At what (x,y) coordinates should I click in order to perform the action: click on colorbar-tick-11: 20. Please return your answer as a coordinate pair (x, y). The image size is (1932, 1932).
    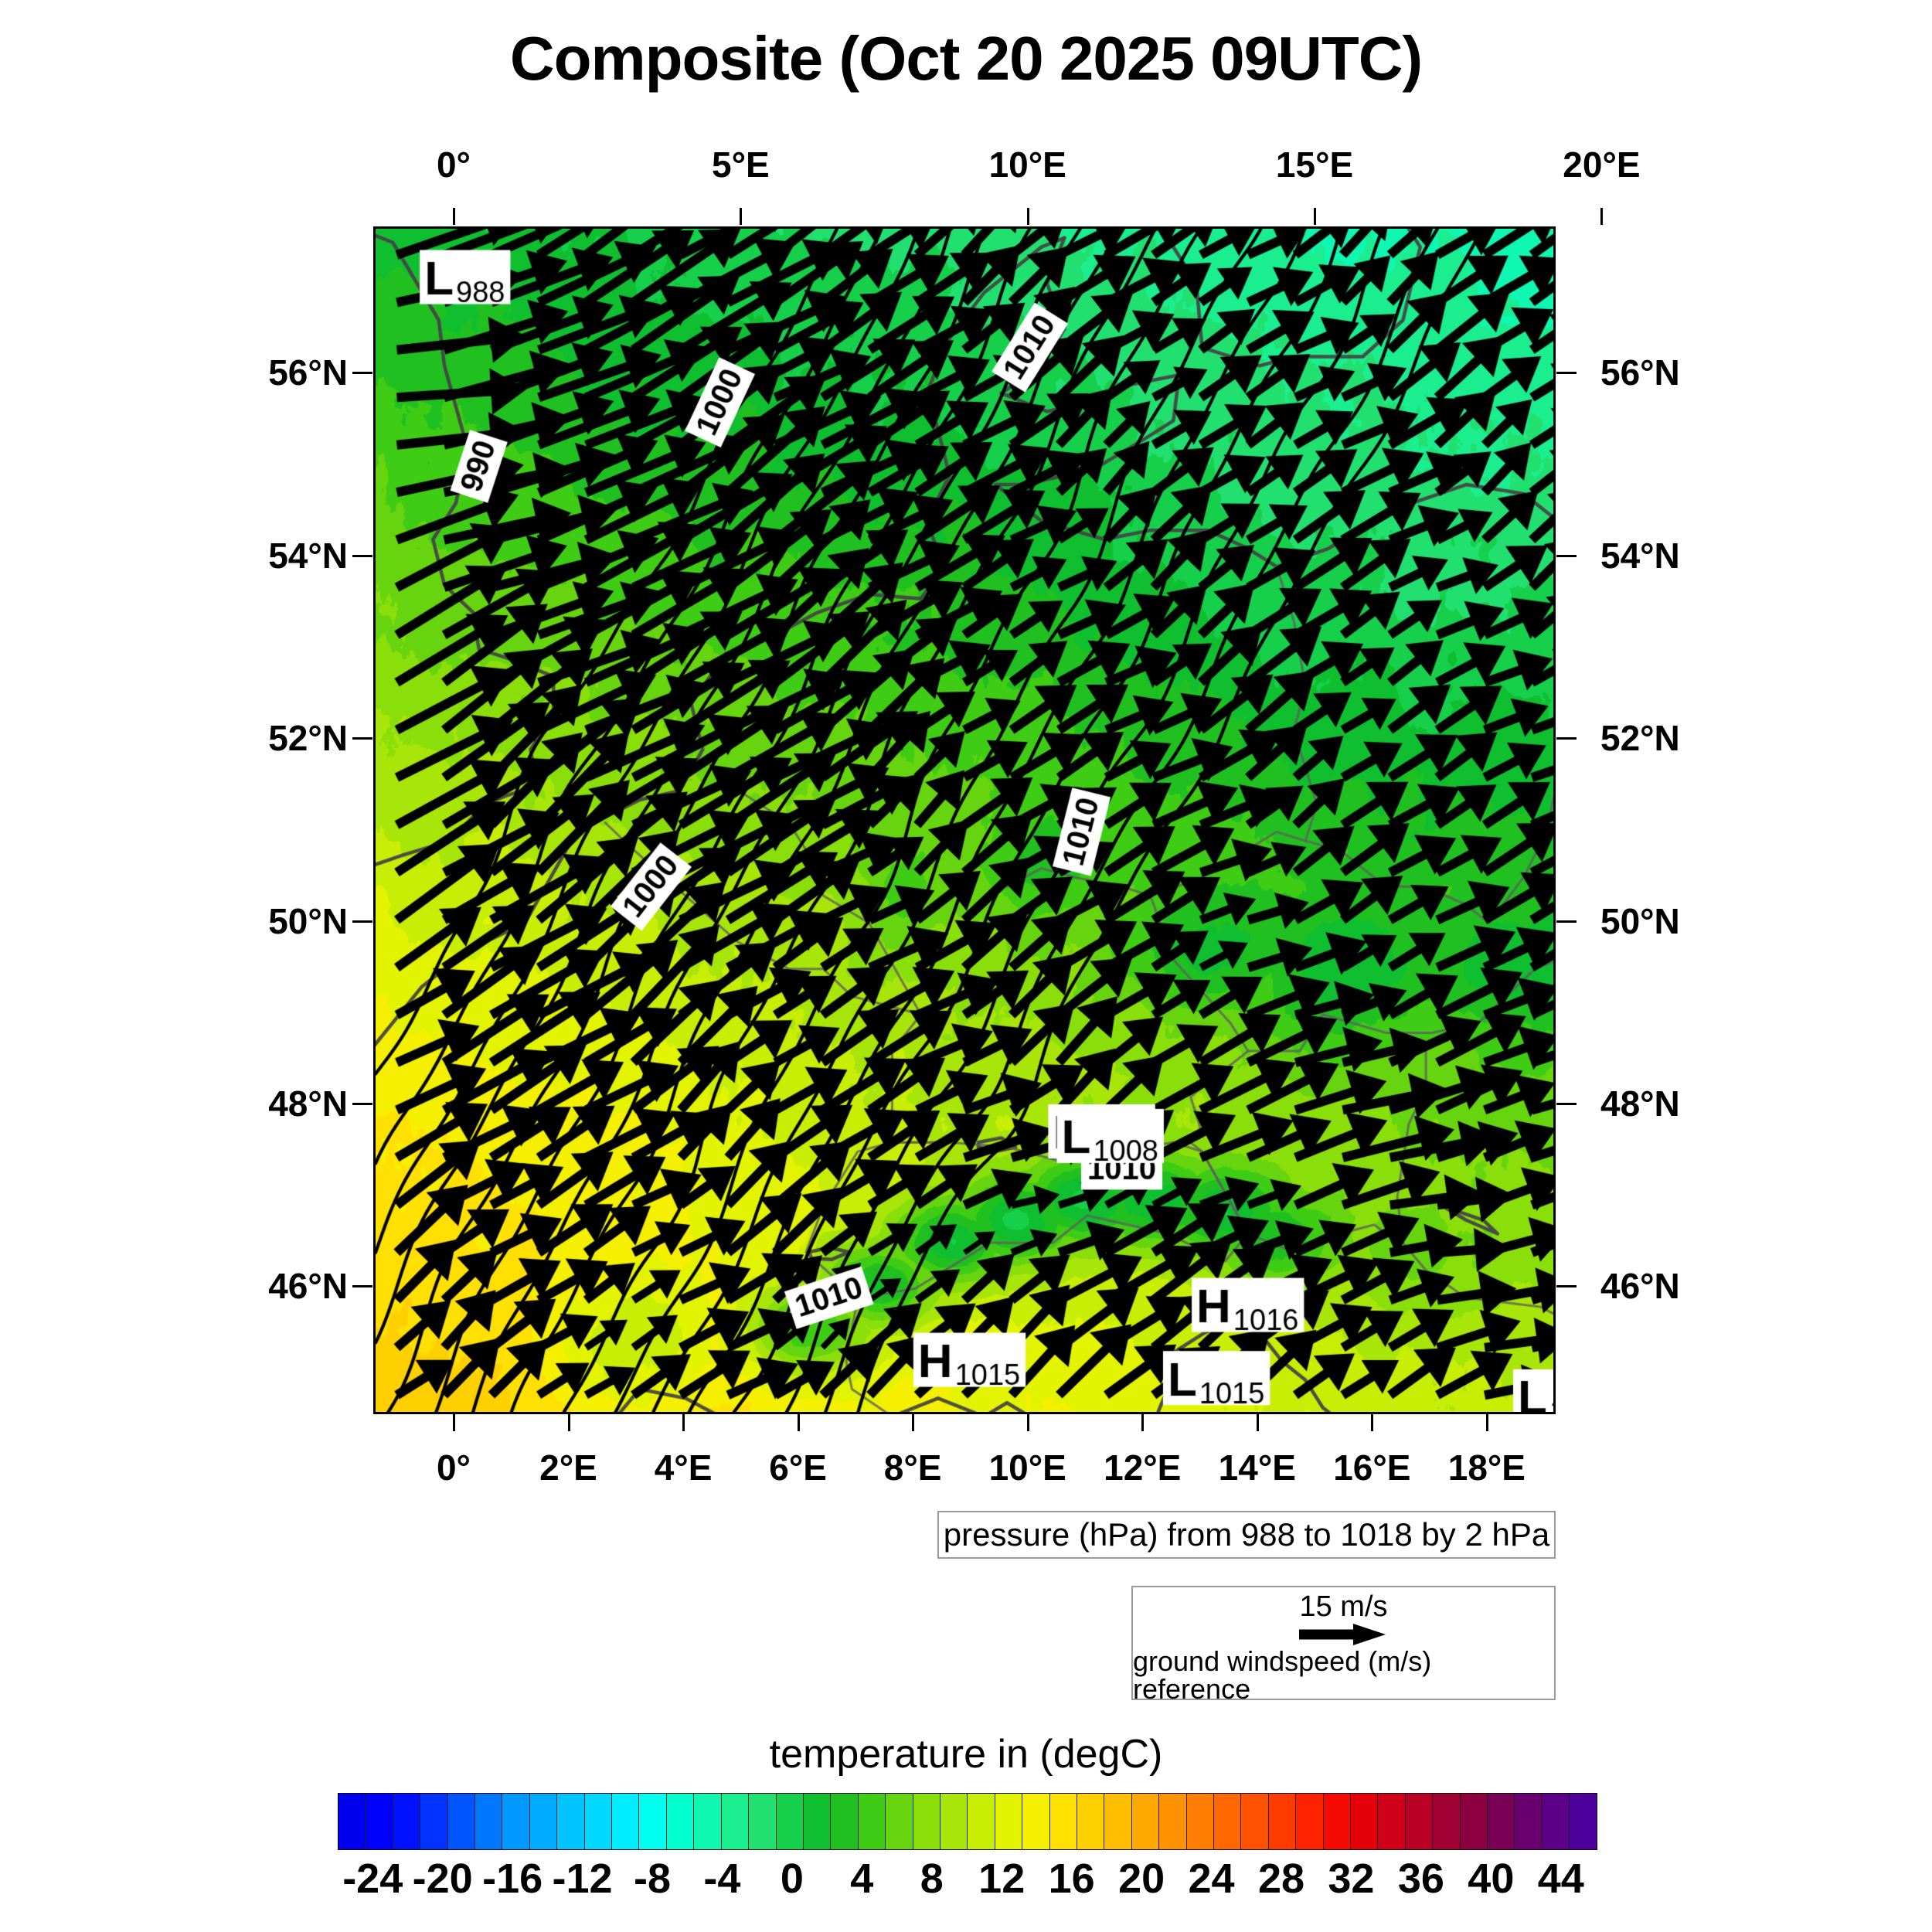
    Looking at the image, I should click on (1141, 1879).